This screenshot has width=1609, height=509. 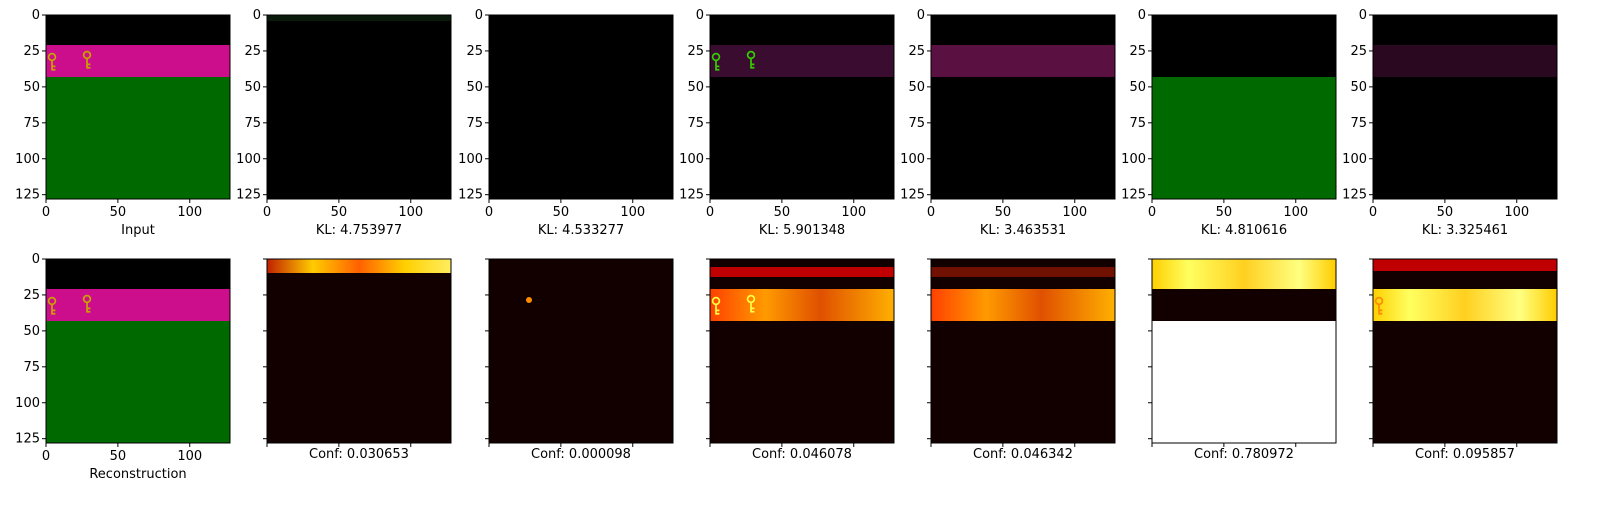 I want to click on bottom-panel-5: Conf: 0.046342, so click(x=1021, y=360).